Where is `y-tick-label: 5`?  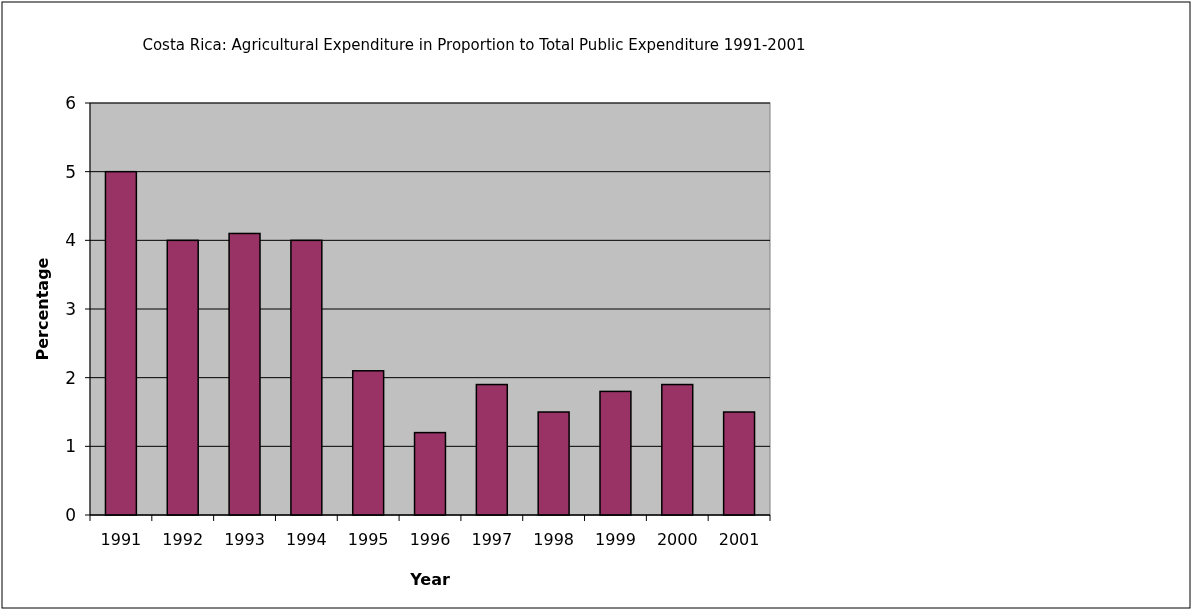 y-tick-label: 5 is located at coordinates (70, 171).